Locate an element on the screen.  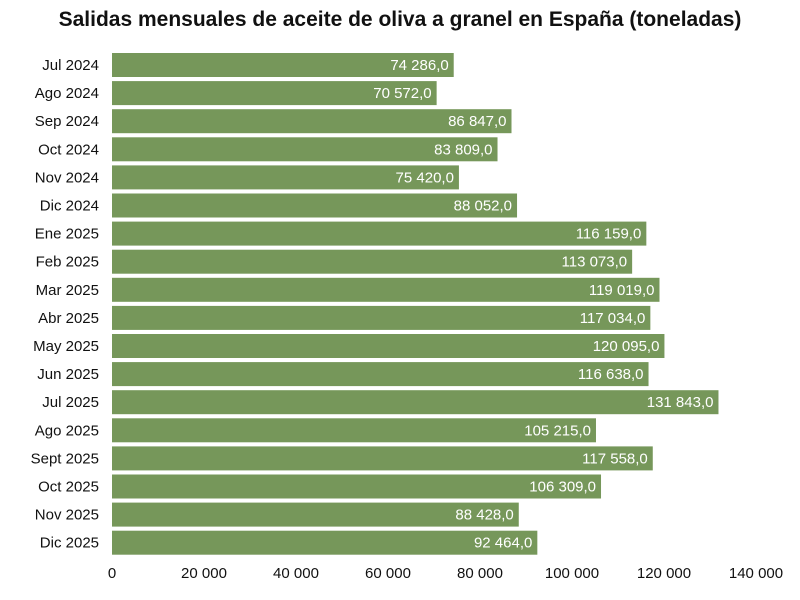
bar-value-label: 116 638,0 is located at coordinates (611, 374).